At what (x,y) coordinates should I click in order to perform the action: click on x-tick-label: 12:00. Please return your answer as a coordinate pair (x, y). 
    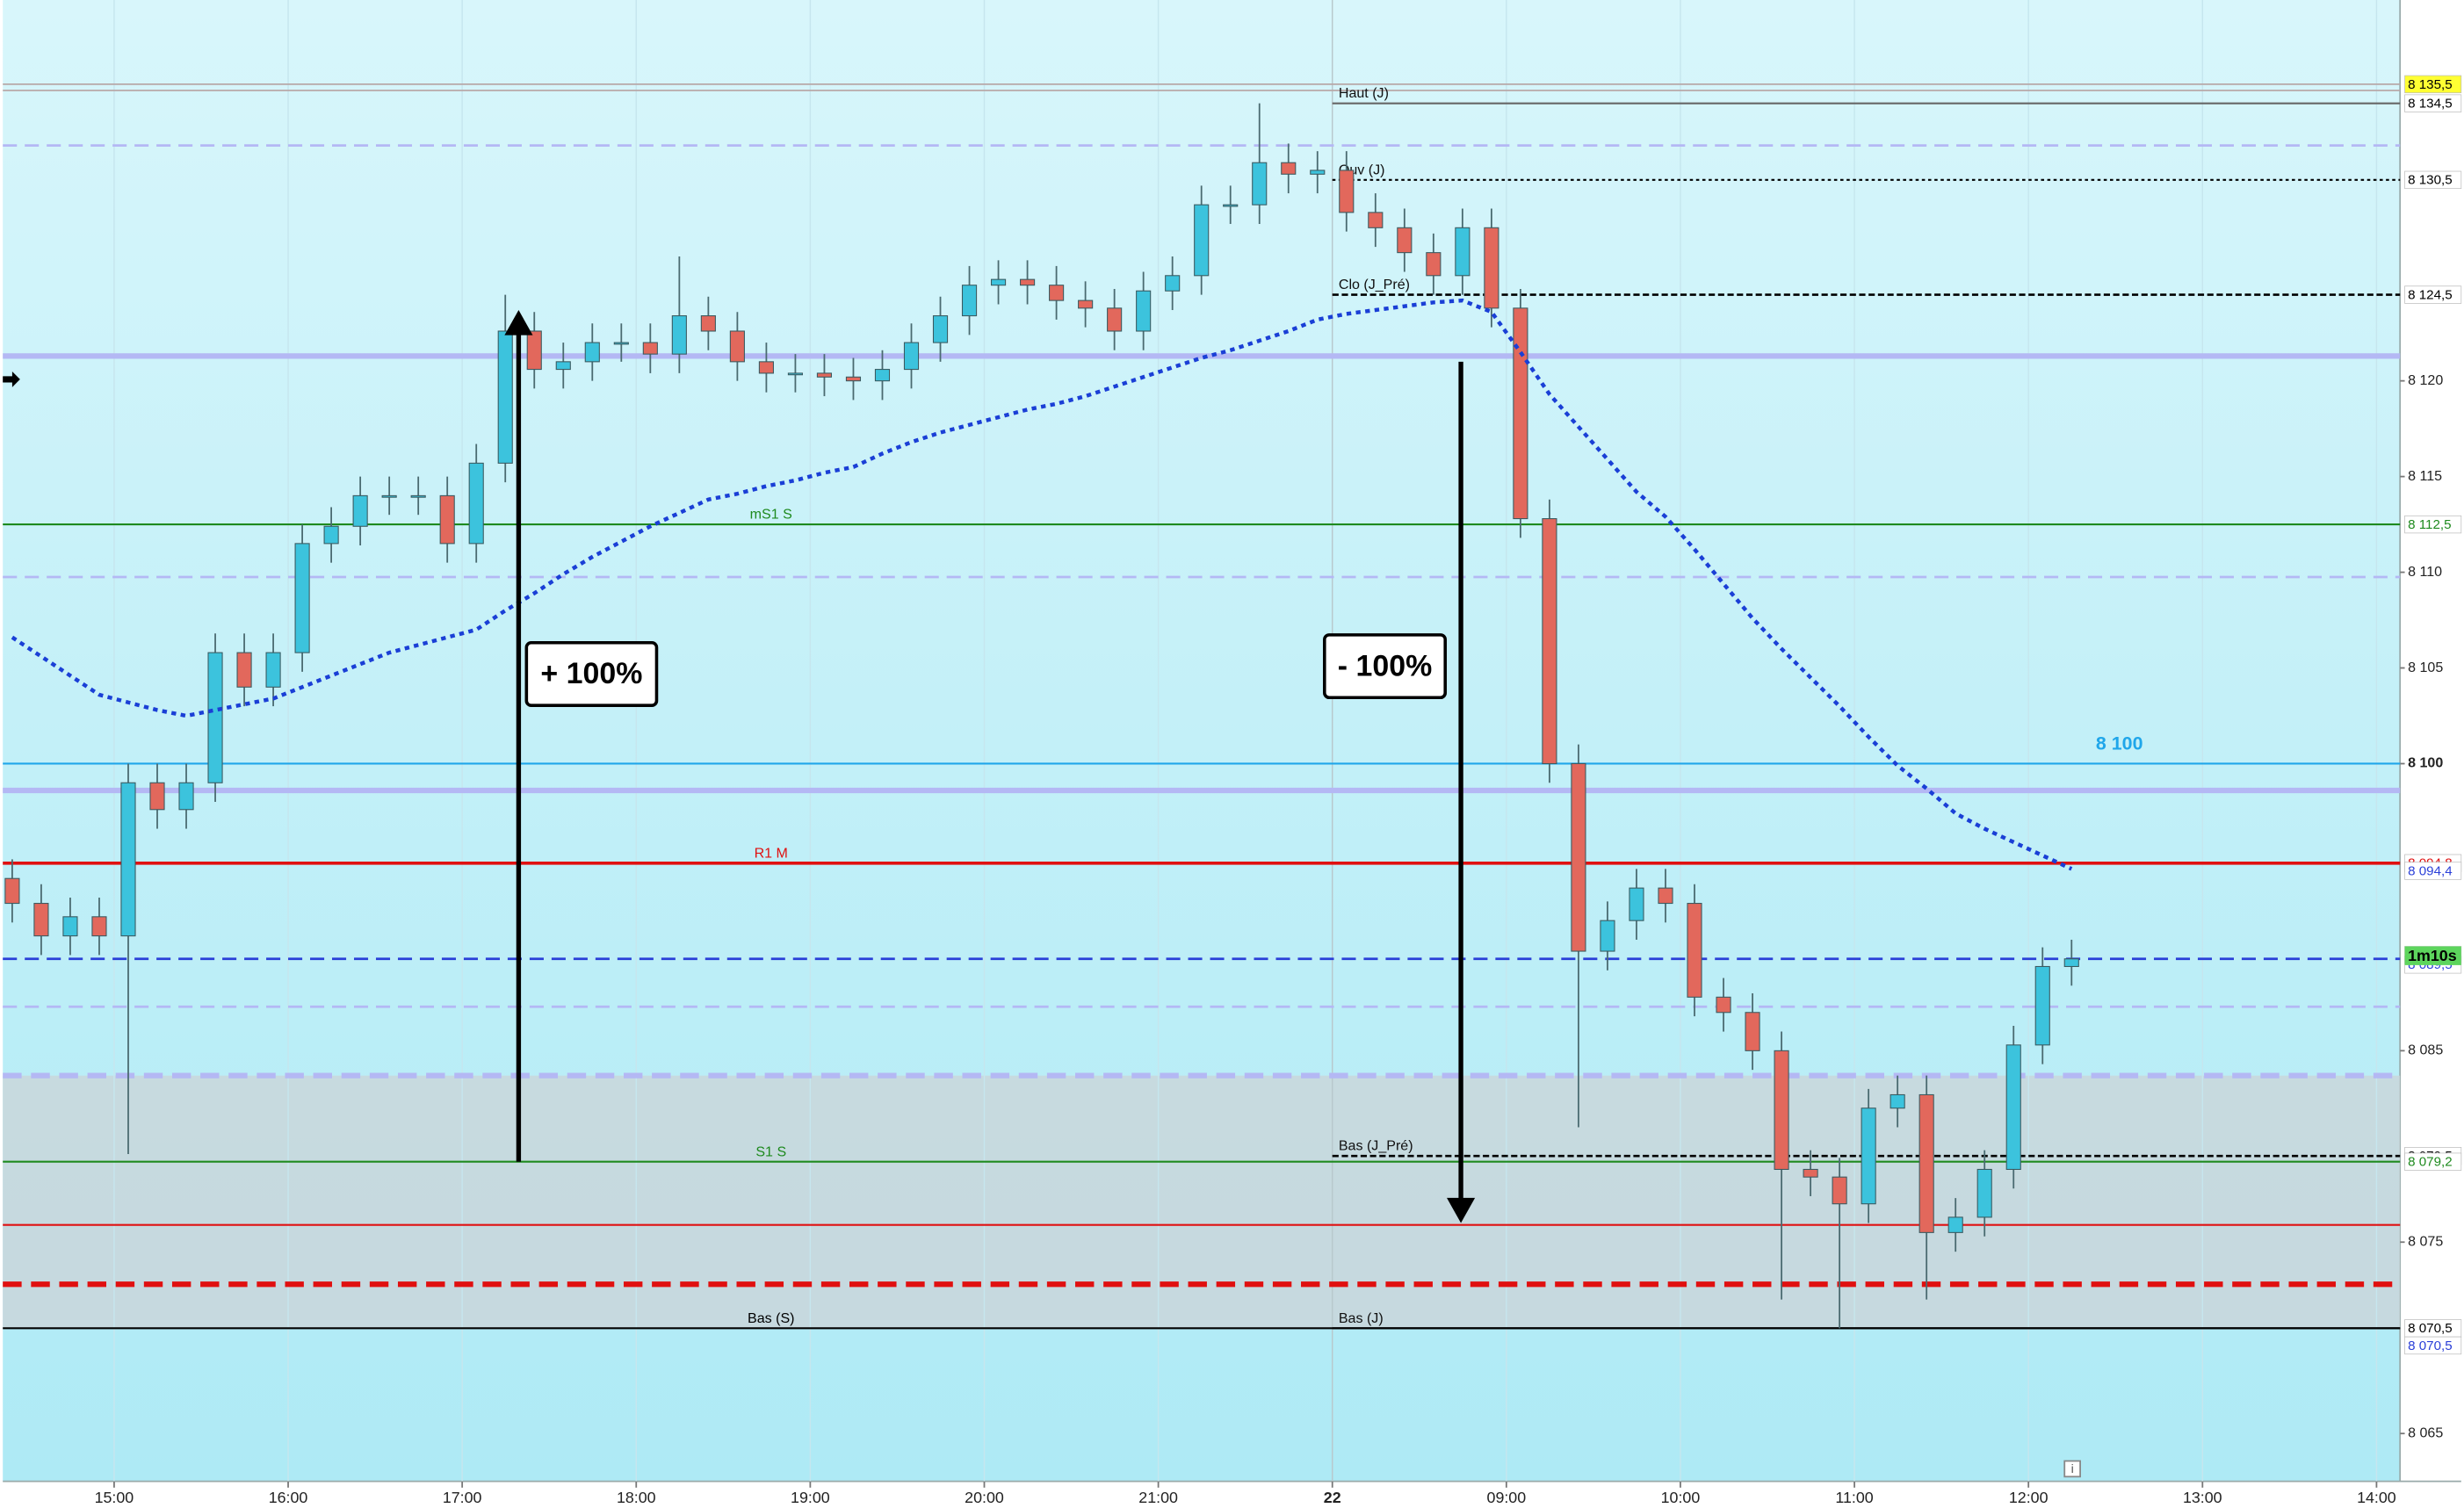
    Looking at the image, I should click on (2029, 1497).